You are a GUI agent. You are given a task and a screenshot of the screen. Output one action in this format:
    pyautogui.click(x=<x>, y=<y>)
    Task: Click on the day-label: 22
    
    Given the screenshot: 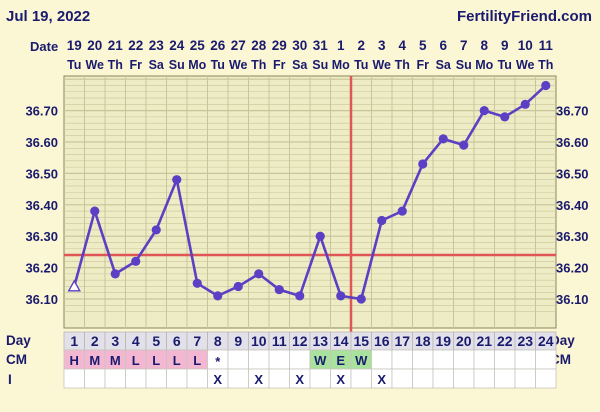 What is the action you would take?
    pyautogui.click(x=505, y=341)
    